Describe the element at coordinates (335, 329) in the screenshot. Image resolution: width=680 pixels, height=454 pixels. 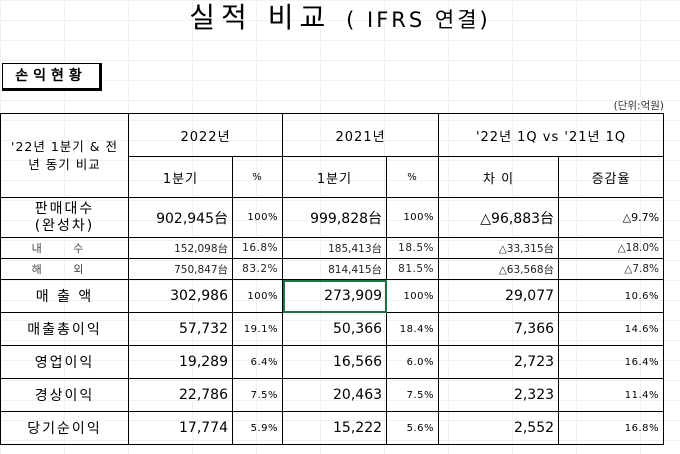
I see `cell-v2021: 50,366` at that location.